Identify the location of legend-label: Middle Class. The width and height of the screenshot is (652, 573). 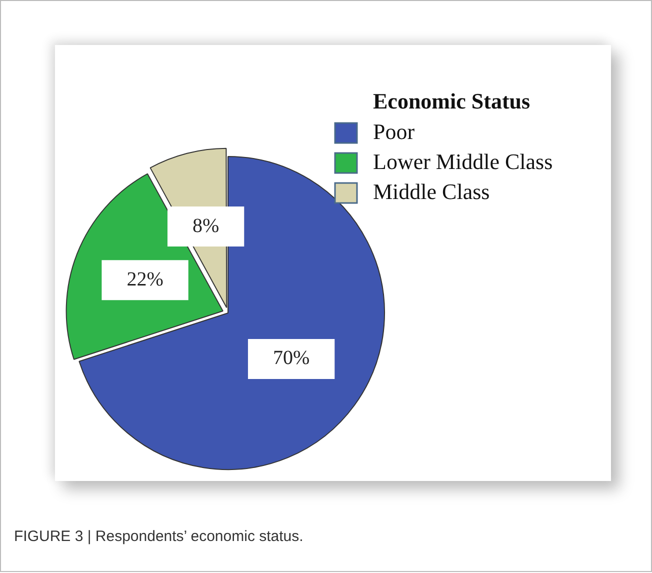
(431, 191).